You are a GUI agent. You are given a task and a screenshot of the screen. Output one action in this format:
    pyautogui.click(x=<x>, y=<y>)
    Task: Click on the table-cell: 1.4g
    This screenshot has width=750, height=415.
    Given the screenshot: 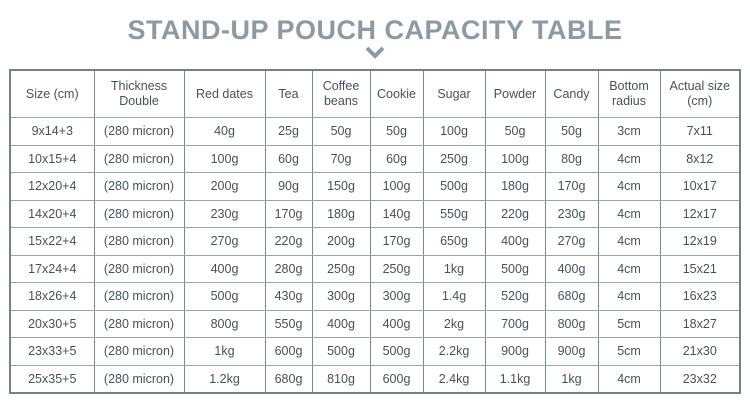 What is the action you would take?
    pyautogui.click(x=454, y=296)
    